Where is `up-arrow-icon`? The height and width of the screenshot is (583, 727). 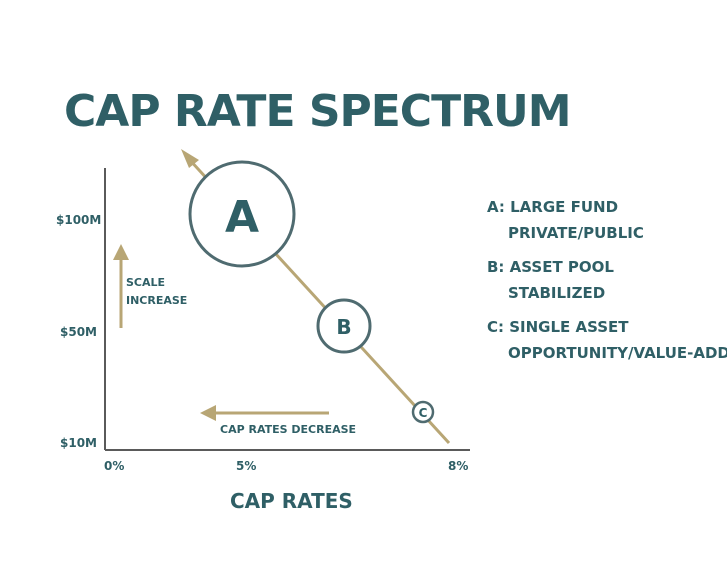 up-arrow-icon is located at coordinates (121, 252).